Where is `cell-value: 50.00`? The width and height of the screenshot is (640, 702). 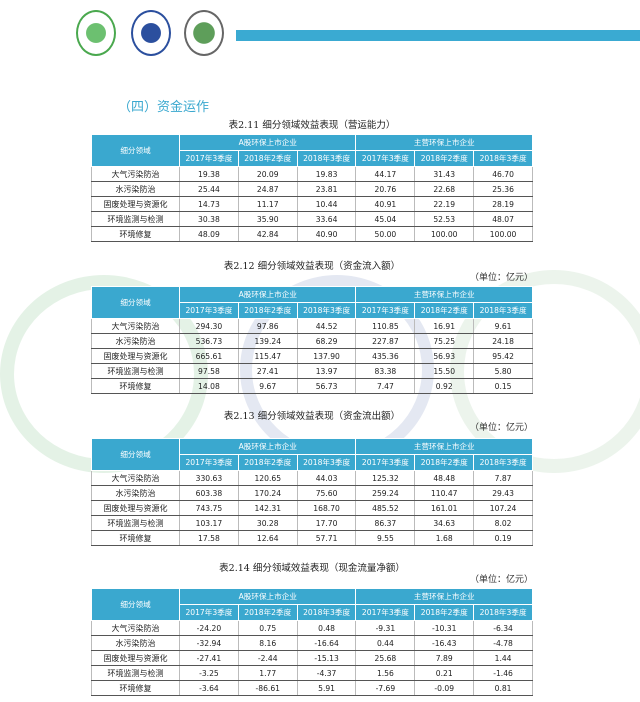 cell-value: 50.00 is located at coordinates (385, 234).